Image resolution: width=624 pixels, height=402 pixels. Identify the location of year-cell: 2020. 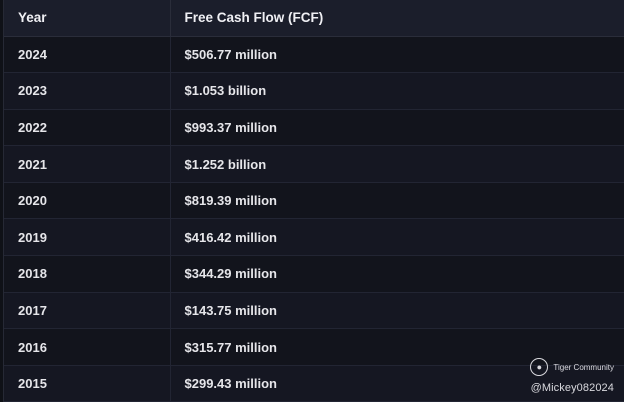
(87, 201).